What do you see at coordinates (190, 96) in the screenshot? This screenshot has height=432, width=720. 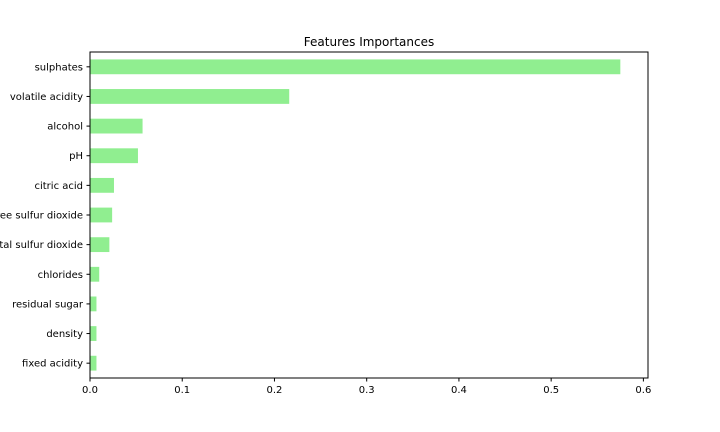 I see `bar-volatile-acidity` at bounding box center [190, 96].